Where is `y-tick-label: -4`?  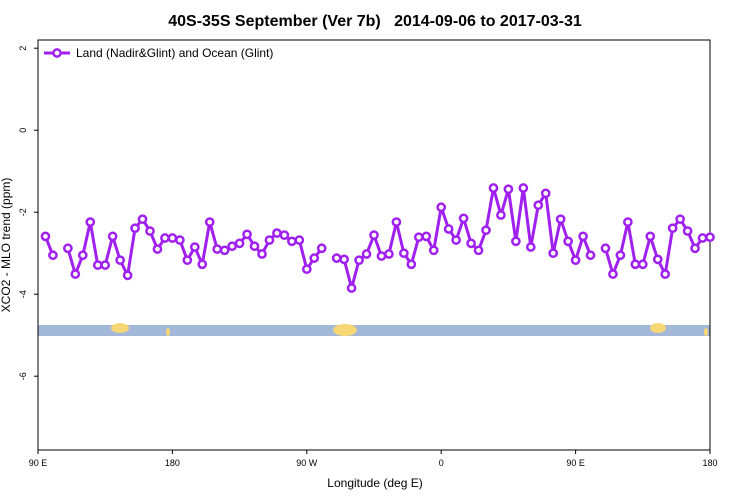
y-tick-label: -4 is located at coordinates (23, 294).